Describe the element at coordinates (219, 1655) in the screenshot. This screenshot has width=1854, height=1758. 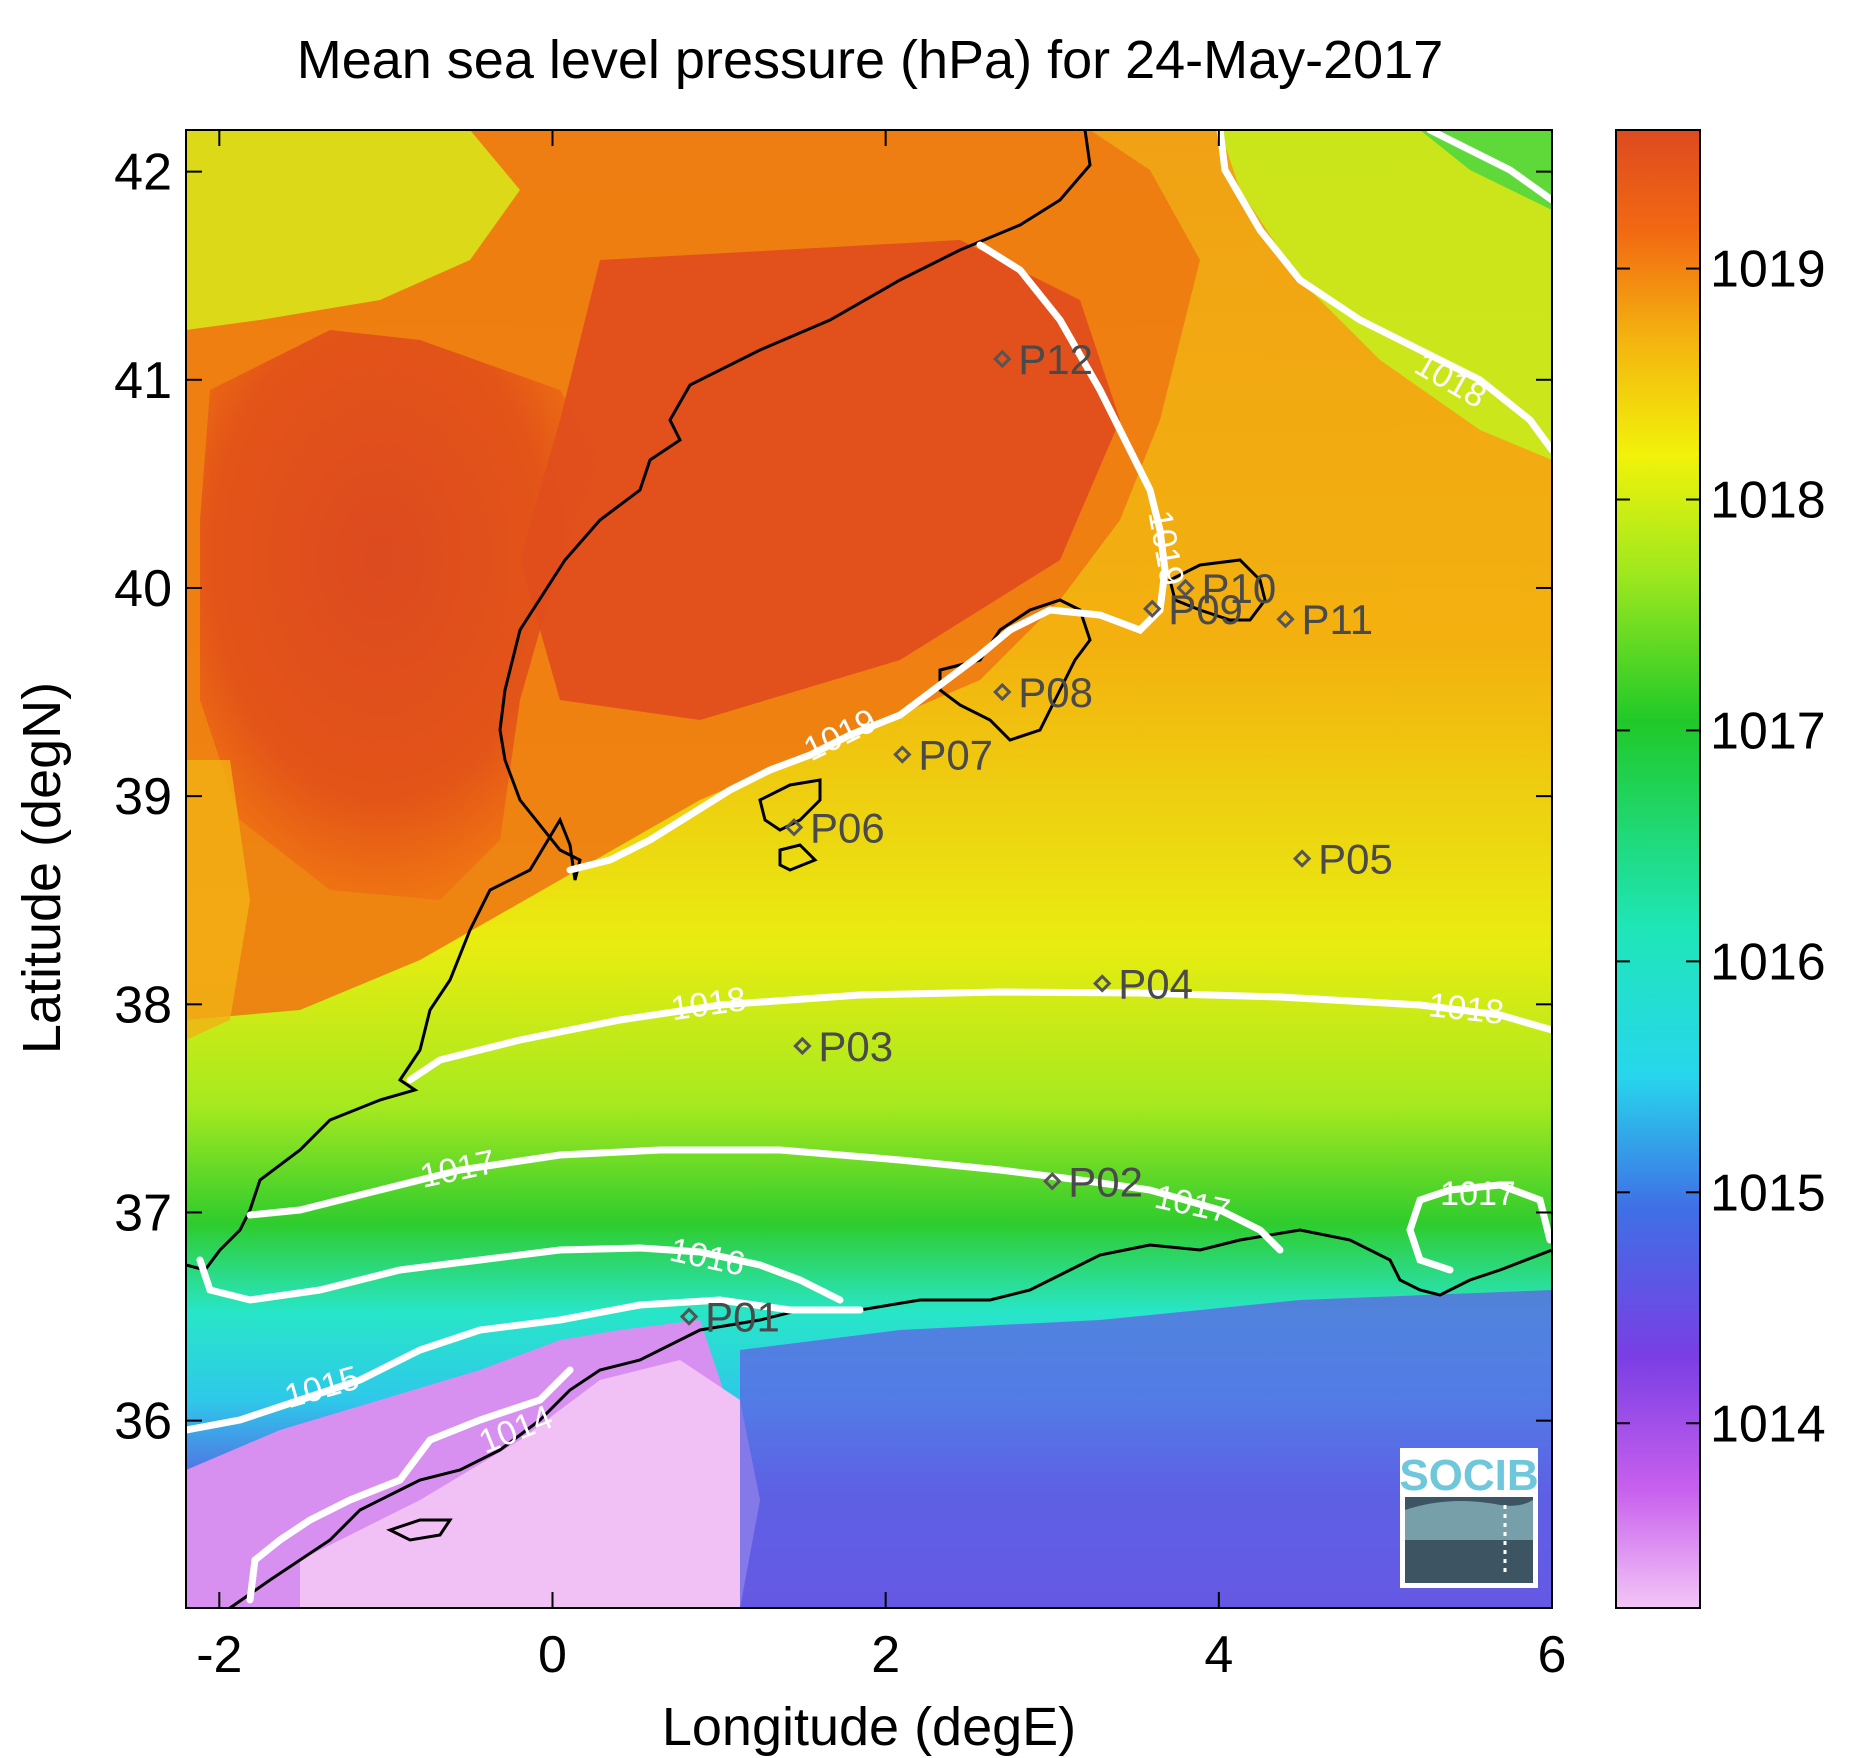
I see `lon-tick-label: -2` at that location.